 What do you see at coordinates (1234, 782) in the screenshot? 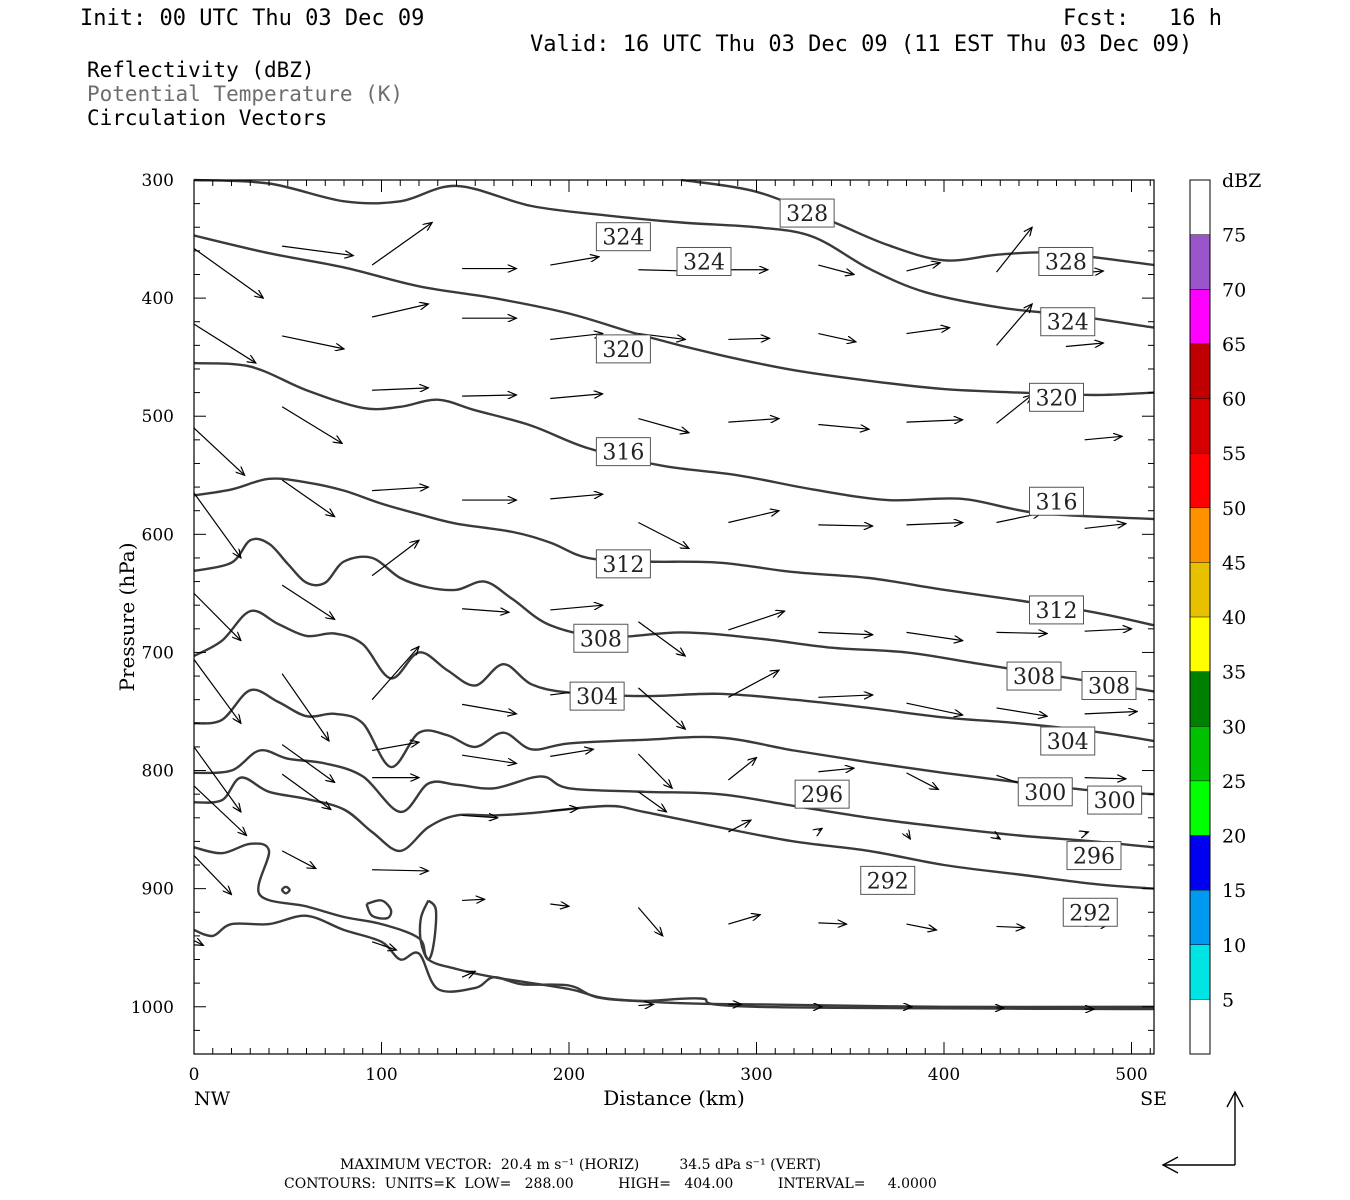
I see `colorbar-label: 25` at bounding box center [1234, 782].